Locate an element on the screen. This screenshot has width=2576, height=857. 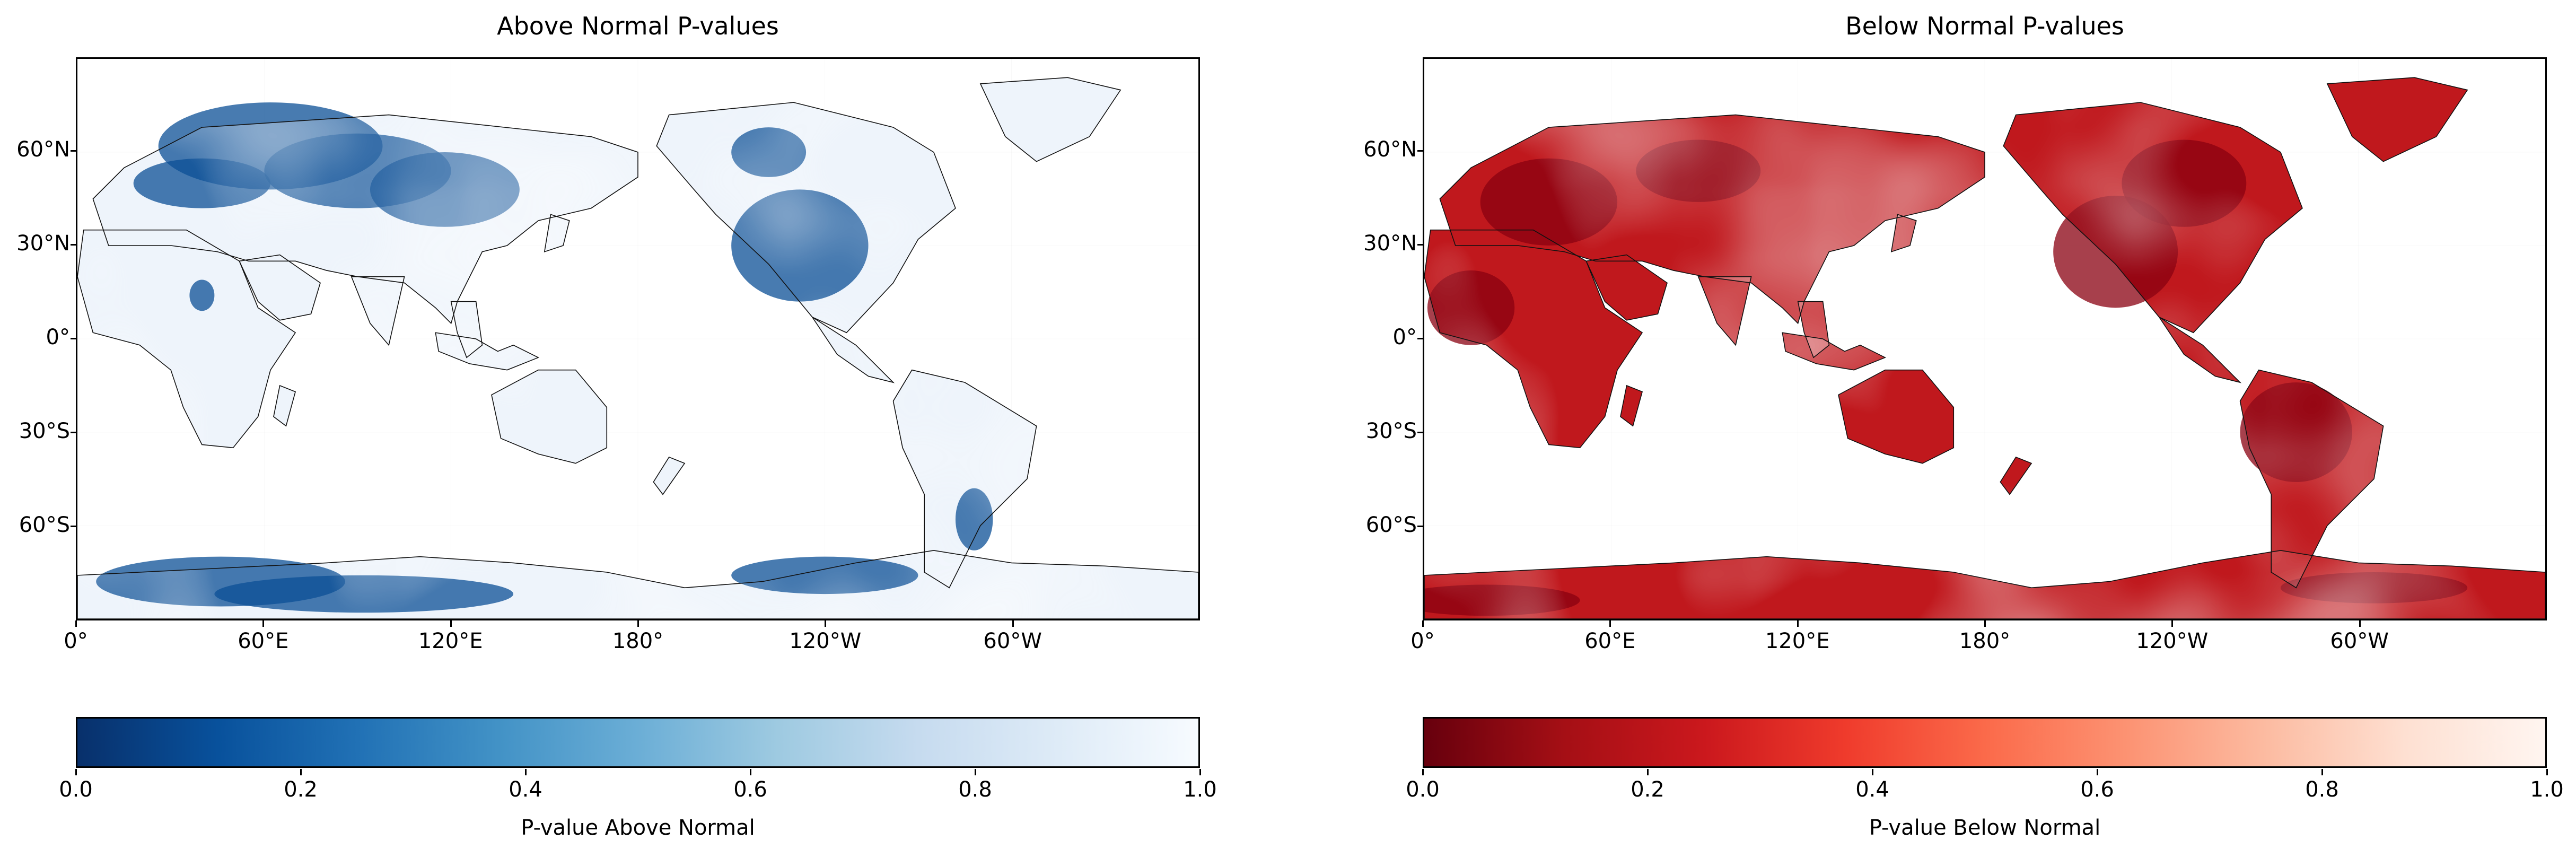
latitude-tick-label: 60°S is located at coordinates (38, 525).